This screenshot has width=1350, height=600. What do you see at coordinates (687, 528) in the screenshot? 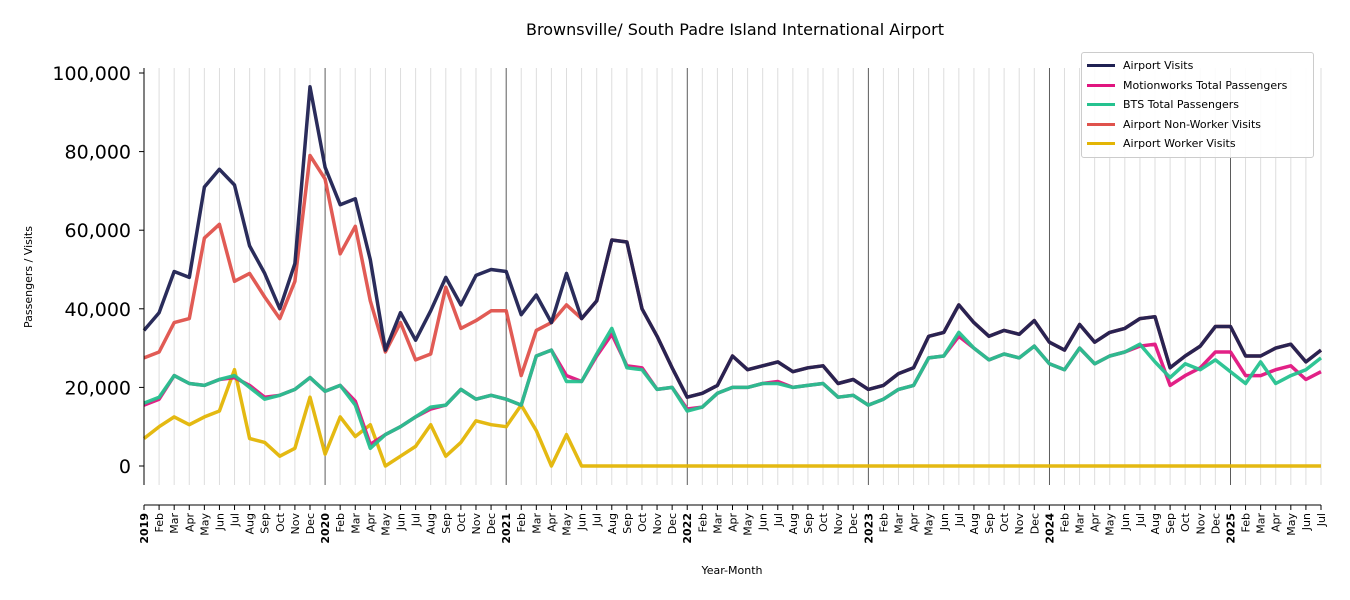
I see `x-tick-label-year: 2022` at bounding box center [687, 528].